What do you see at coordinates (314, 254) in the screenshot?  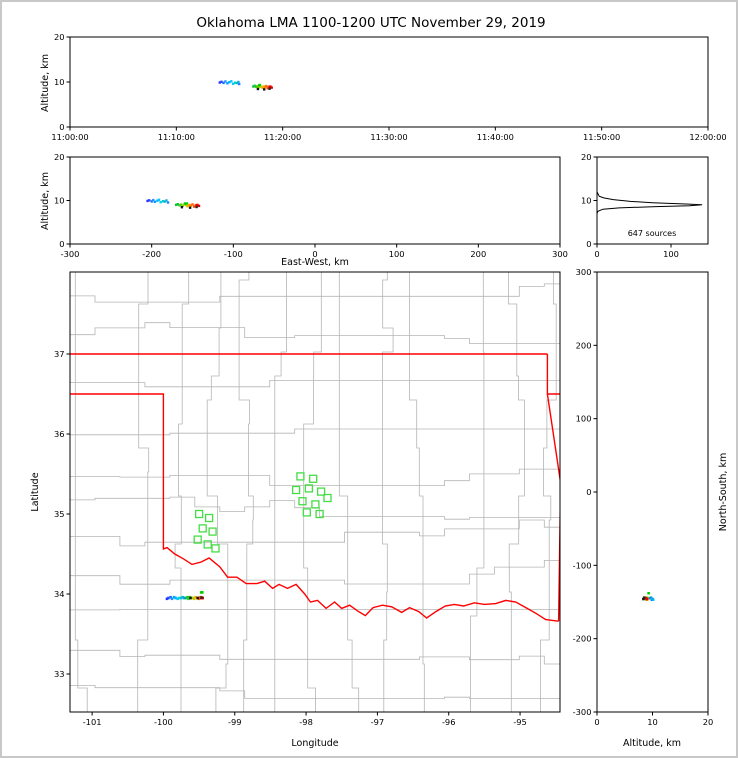 I see `x-tick-label: 0` at bounding box center [314, 254].